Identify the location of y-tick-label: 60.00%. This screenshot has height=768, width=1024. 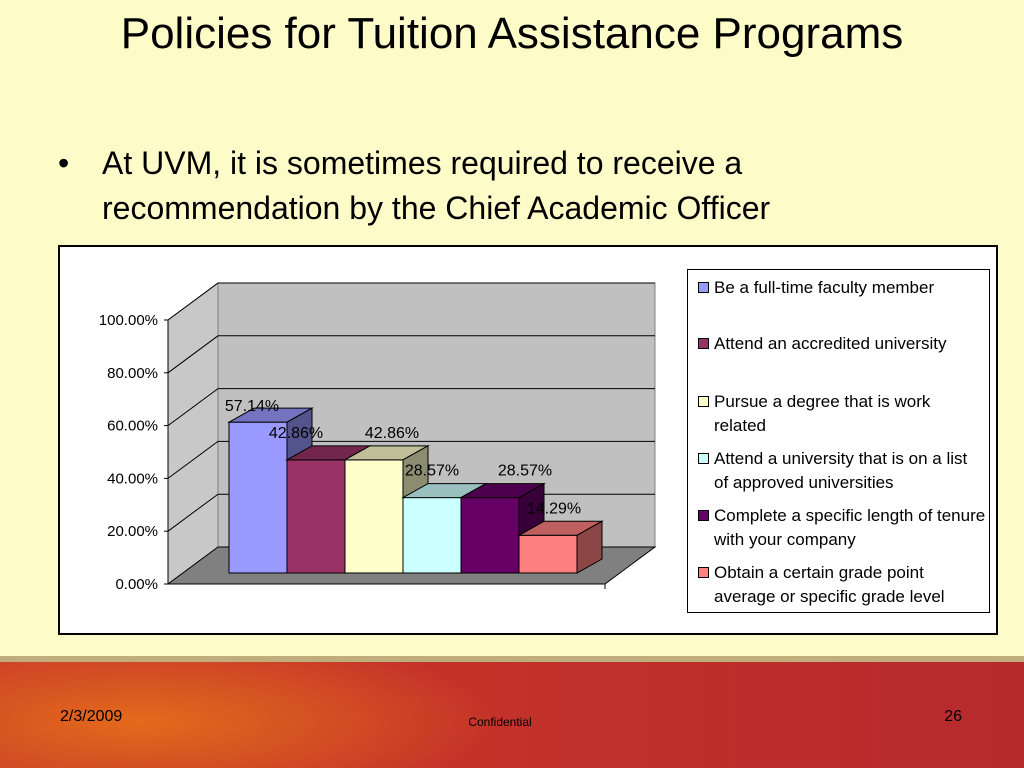
(132, 426).